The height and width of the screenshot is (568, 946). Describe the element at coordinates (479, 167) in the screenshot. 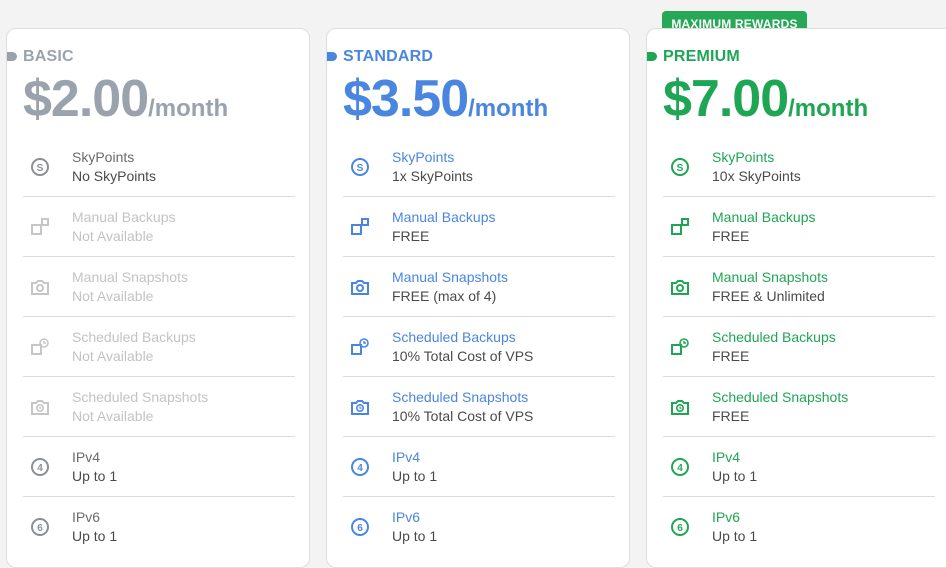

I see `feature-skypoints: S SkyPoints 1x SkyPoints` at that location.